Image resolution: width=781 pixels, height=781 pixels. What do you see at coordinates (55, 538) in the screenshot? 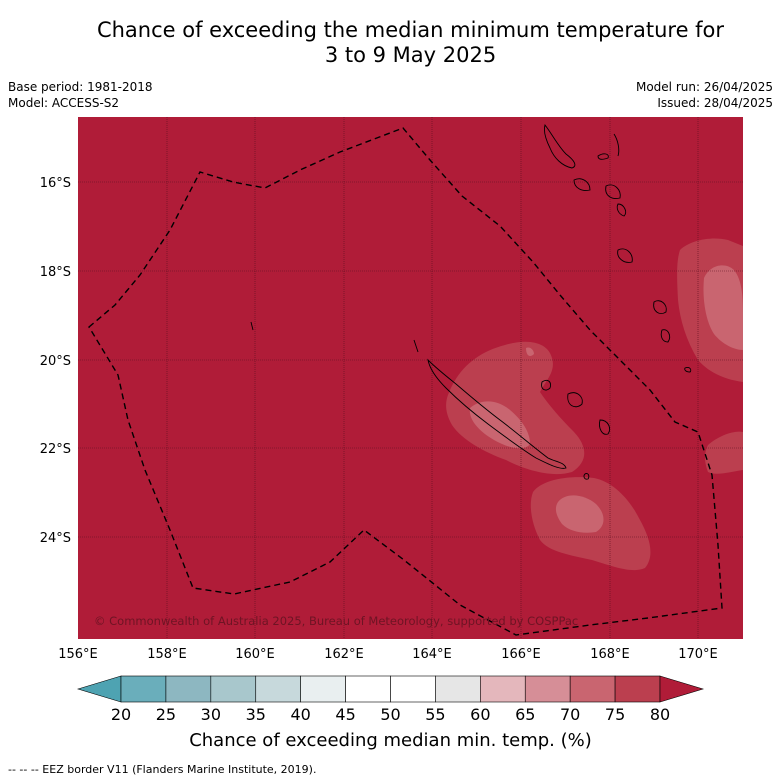
I see `lat-label-24s: 24°S` at bounding box center [55, 538].